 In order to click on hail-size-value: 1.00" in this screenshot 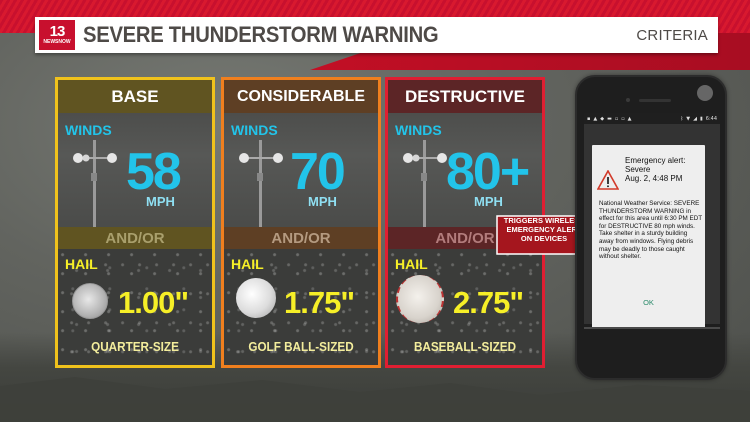, I will do `click(153, 302)`.